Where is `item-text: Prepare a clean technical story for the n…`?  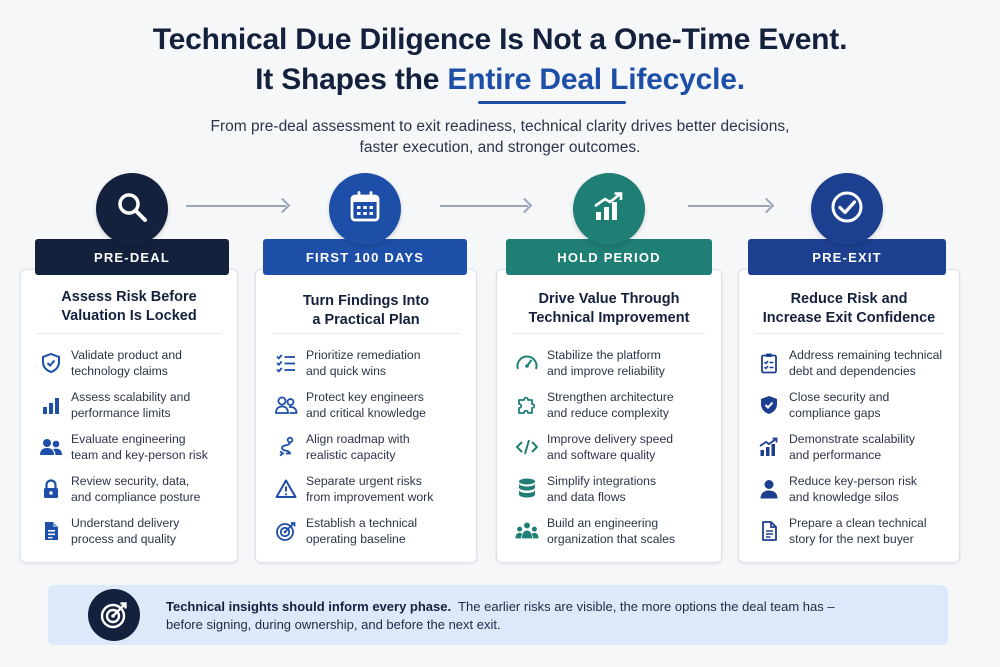 item-text: Prepare a clean technical story for the n… is located at coordinates (871, 531).